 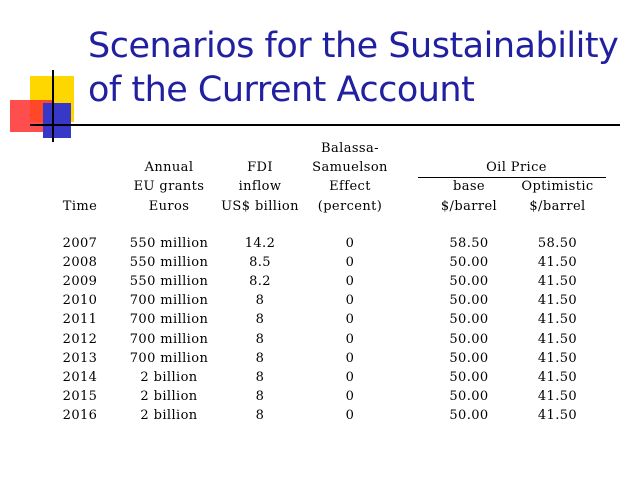 What do you see at coordinates (80, 396) in the screenshot?
I see `cell-year: 2015` at bounding box center [80, 396].